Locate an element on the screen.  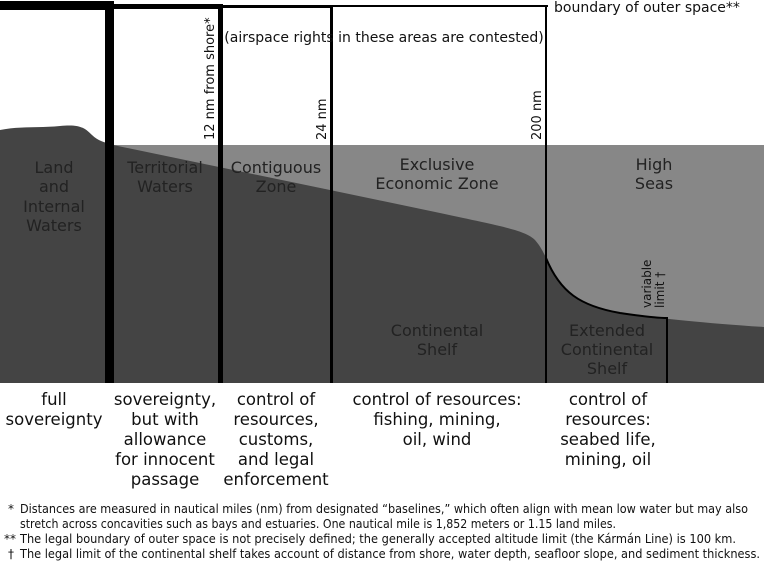
zone-contiguous: Contiguous Zone is located at coordinates (276, 177).